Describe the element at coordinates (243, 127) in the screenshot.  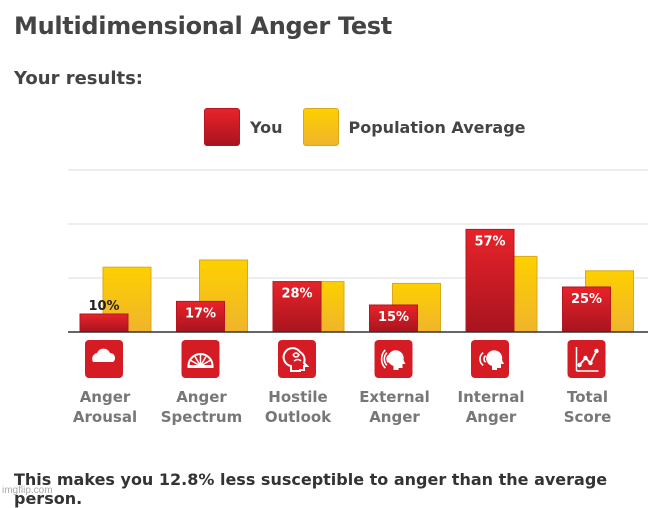
I see `legend-item-you: You` at that location.